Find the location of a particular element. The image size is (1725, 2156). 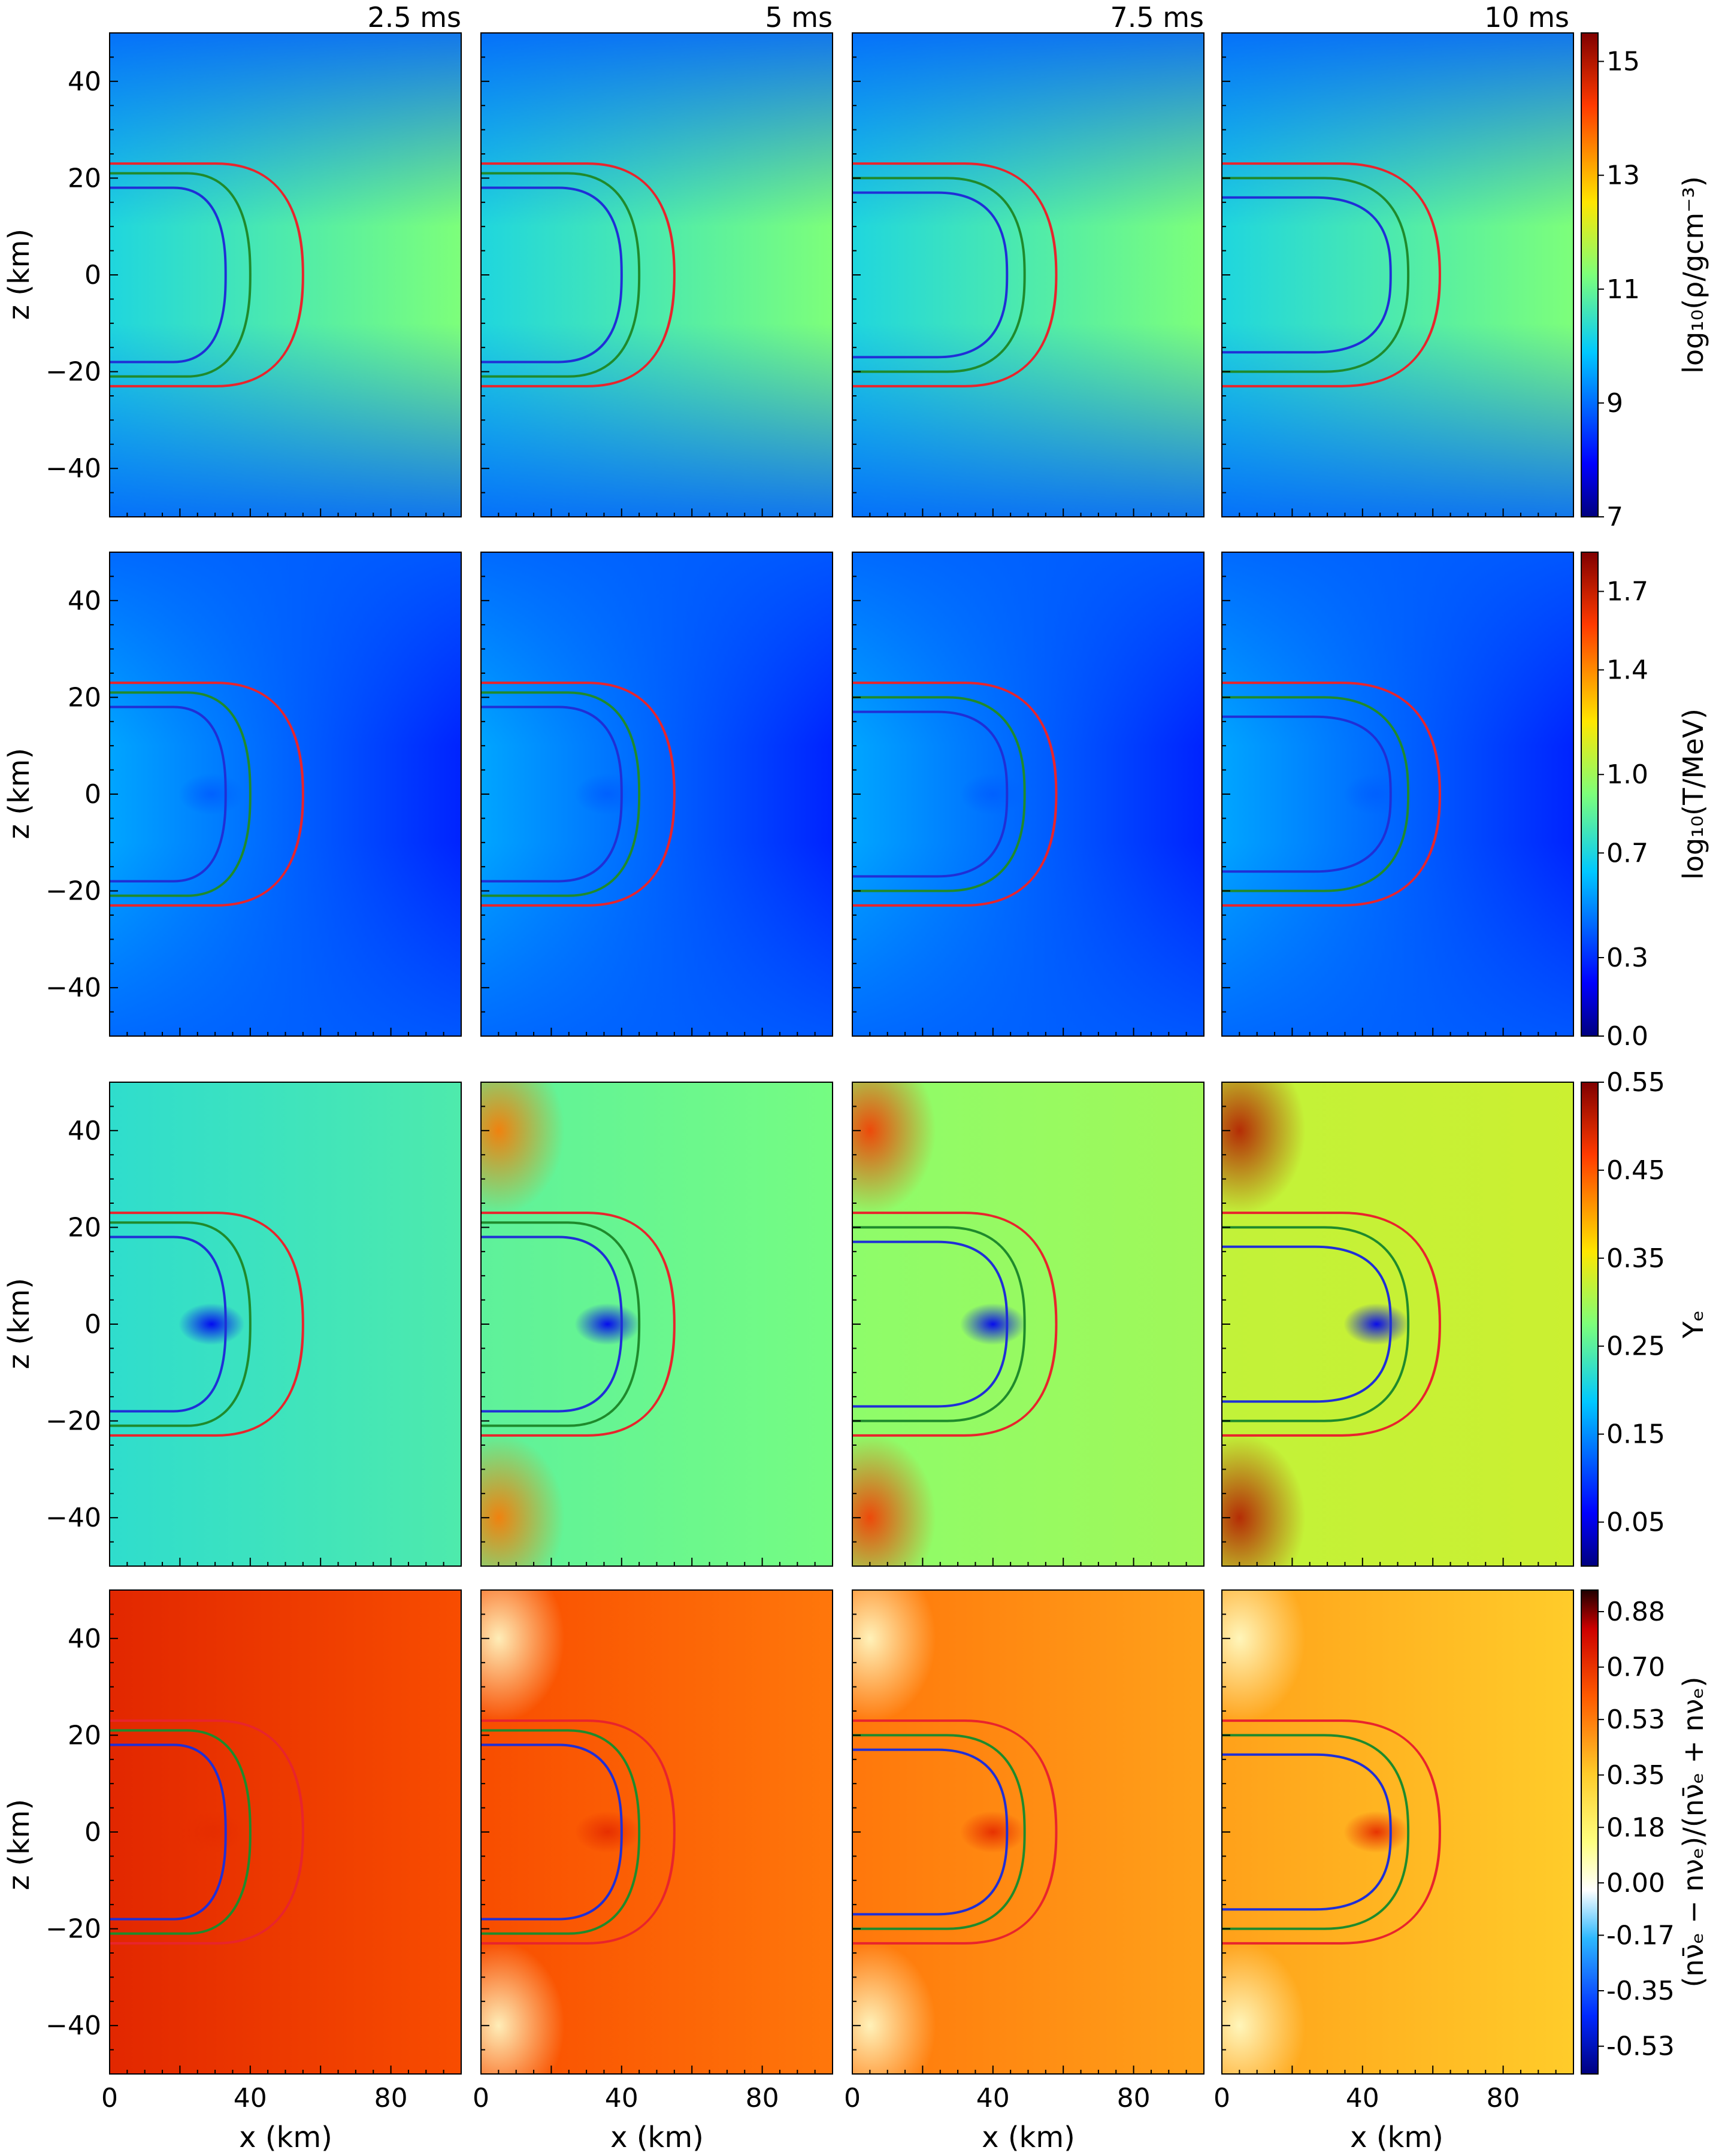

colorbar-tick-label: 7 is located at coordinates (1615, 517).